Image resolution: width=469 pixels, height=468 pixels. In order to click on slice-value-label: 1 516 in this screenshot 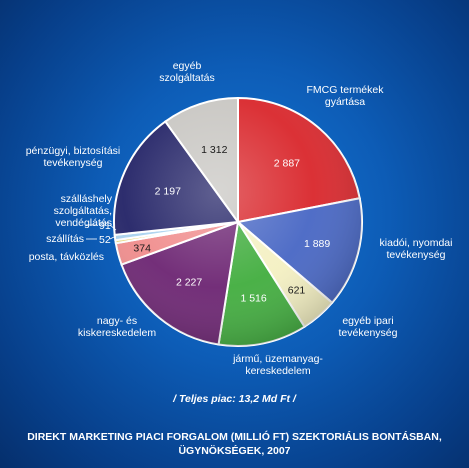, I will do `click(253, 298)`.